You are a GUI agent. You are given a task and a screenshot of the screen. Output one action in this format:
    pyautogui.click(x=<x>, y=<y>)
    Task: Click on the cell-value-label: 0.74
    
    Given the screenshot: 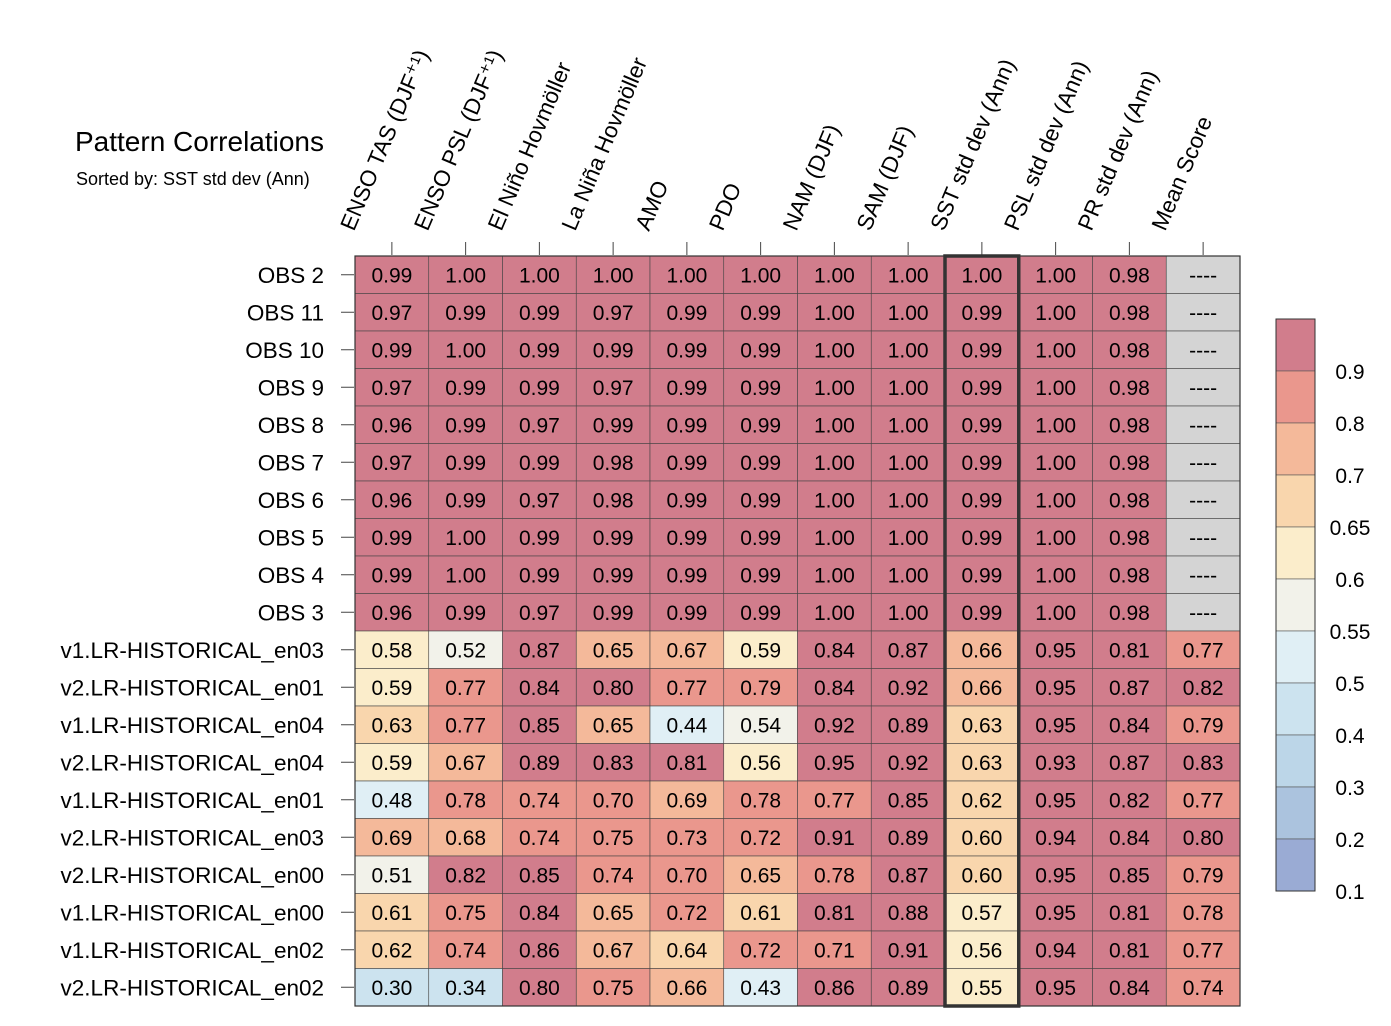 What is the action you would take?
    pyautogui.click(x=1203, y=988)
    